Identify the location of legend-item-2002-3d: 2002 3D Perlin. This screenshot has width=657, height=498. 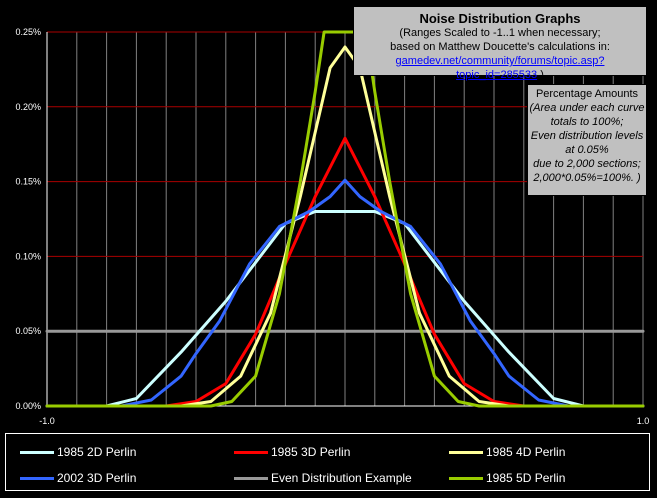
(78, 478).